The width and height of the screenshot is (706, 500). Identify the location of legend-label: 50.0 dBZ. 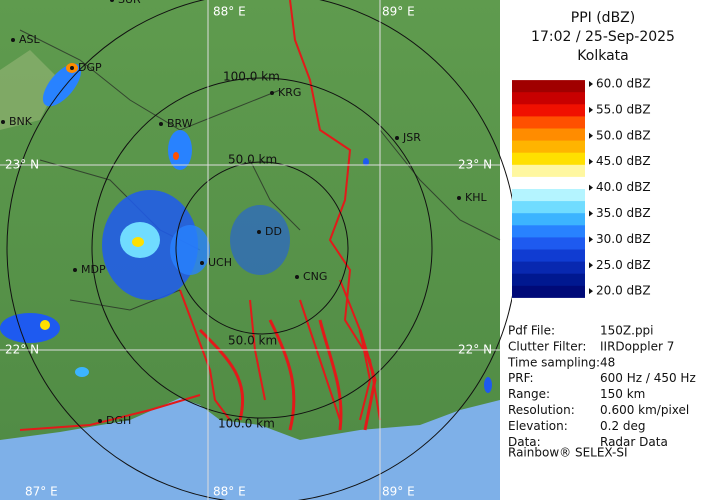
(623, 135).